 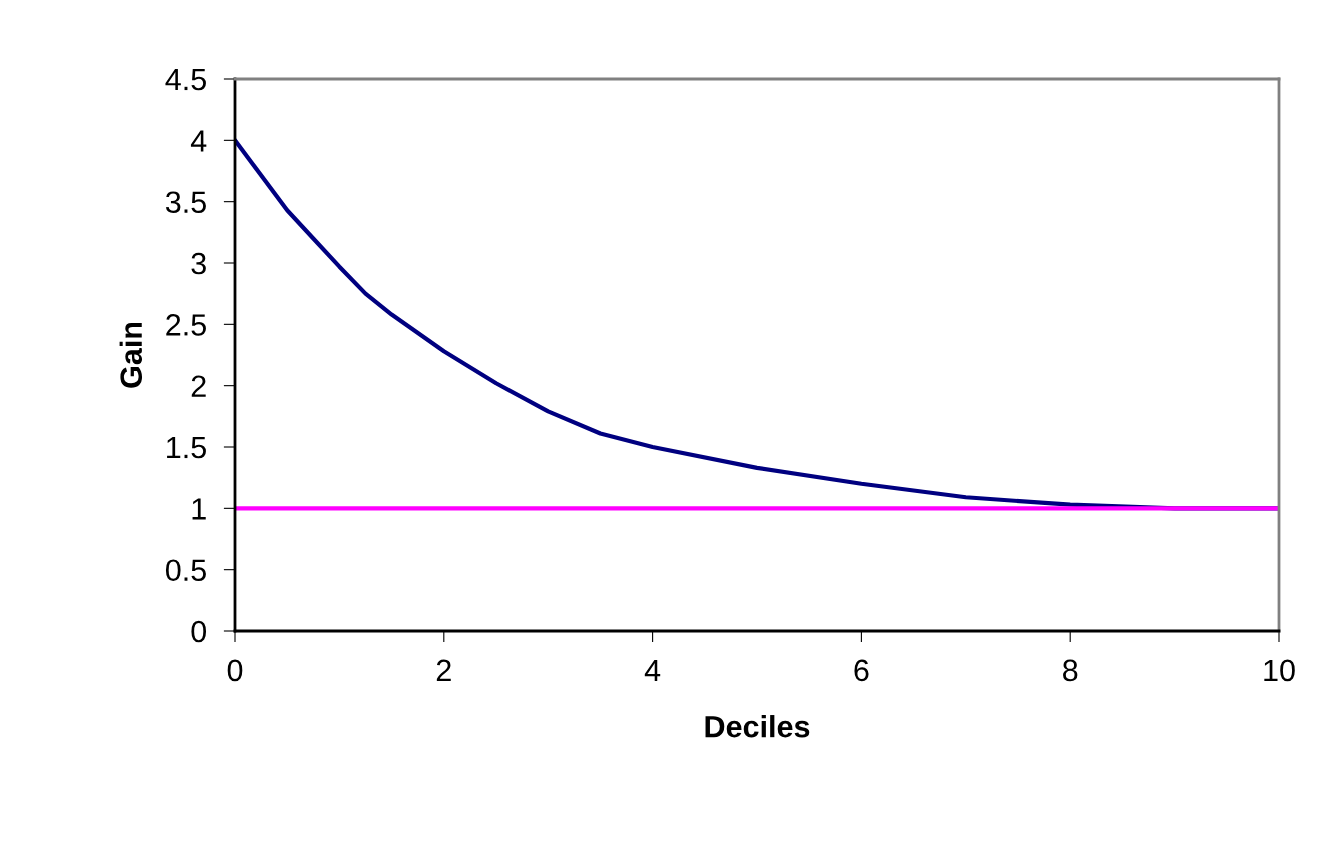 What do you see at coordinates (1070, 670) in the screenshot?
I see `x-tick-label: 8` at bounding box center [1070, 670].